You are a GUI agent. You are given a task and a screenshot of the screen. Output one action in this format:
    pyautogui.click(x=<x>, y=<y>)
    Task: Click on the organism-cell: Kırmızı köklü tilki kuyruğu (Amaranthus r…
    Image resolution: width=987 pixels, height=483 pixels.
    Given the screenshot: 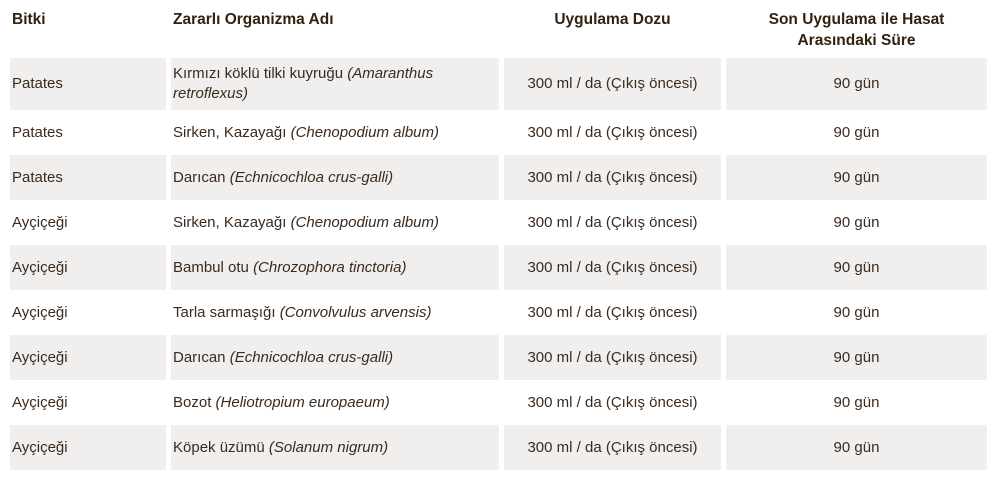 What is the action you would take?
    pyautogui.click(x=335, y=84)
    